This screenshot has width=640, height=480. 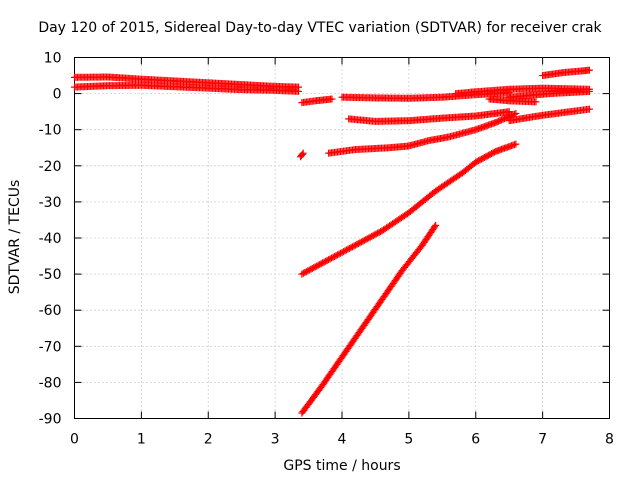 What do you see at coordinates (475, 440) in the screenshot?
I see `x-tick-label: 6` at bounding box center [475, 440].